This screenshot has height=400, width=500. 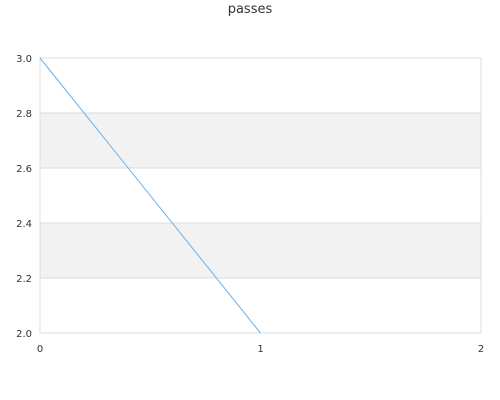 I want to click on x-tick-label: 0, so click(x=40, y=349).